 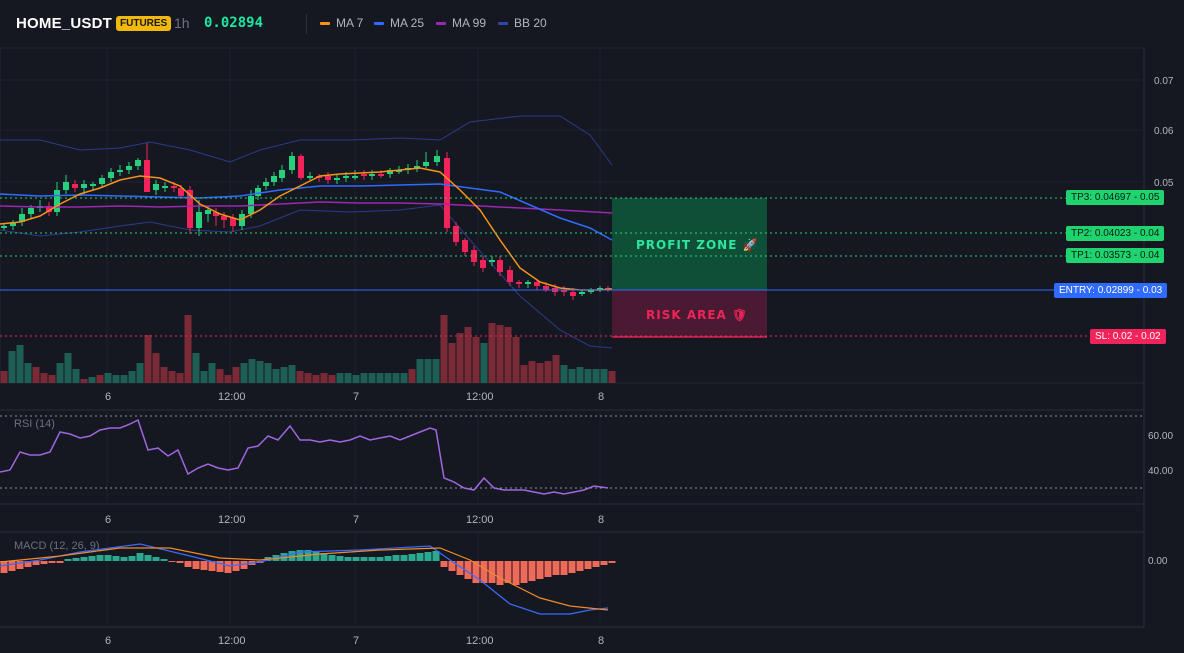 What do you see at coordinates (1164, 131) in the screenshot?
I see `price-axis-label: 0.06` at bounding box center [1164, 131].